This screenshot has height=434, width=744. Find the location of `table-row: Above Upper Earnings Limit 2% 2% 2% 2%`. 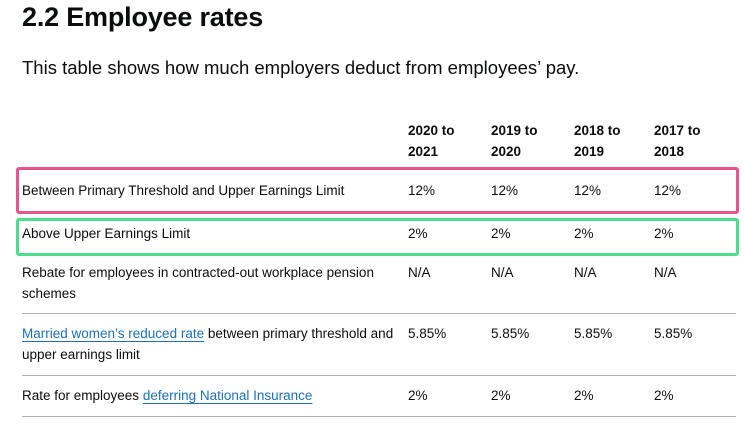

table-row: Above Upper Earnings Limit 2% 2% 2% 2% is located at coordinates (379, 232).